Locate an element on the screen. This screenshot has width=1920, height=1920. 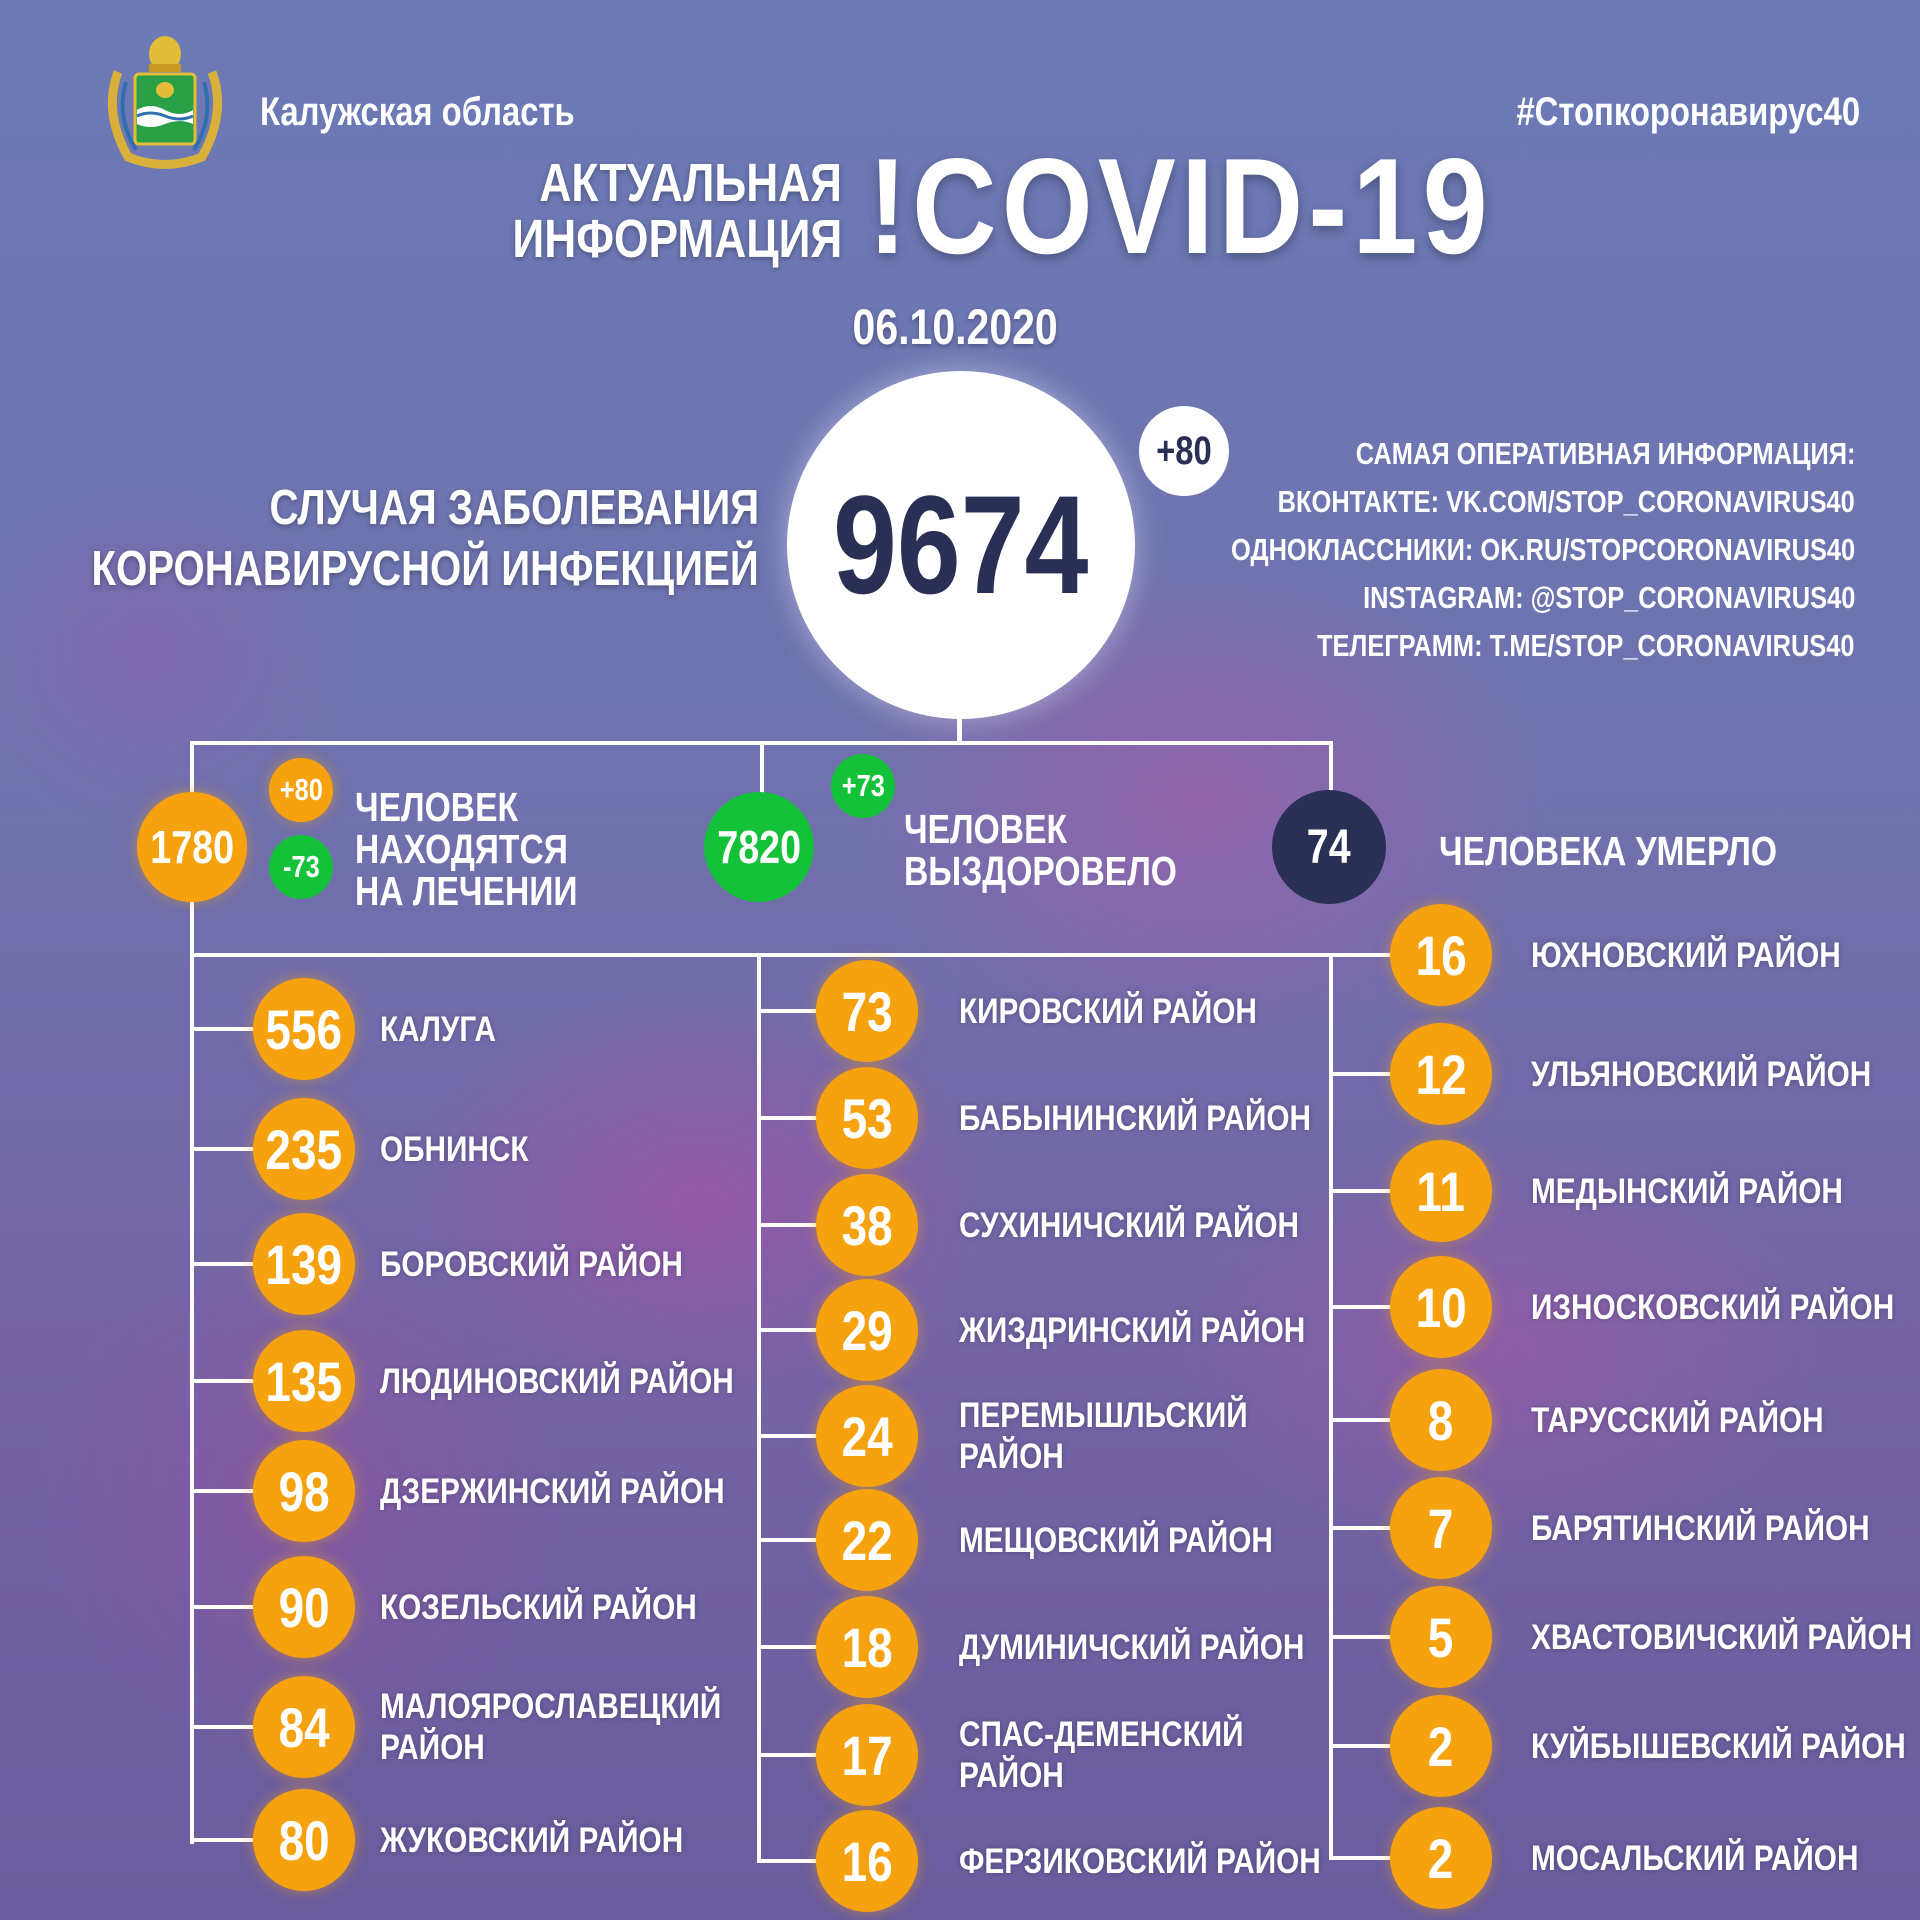
telegram-link: ТЕЛЕГРАММ: T.ME/STOP_CORONAVIRUS40 is located at coordinates (1586, 645).